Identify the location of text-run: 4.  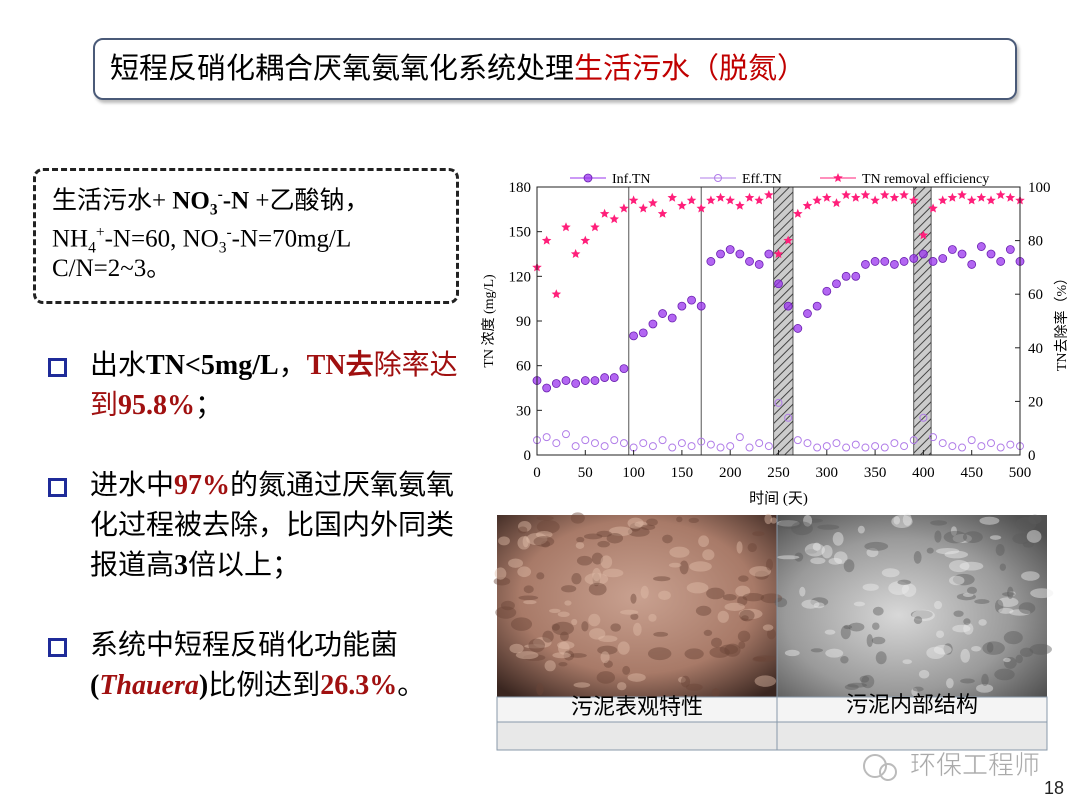
(92, 248).